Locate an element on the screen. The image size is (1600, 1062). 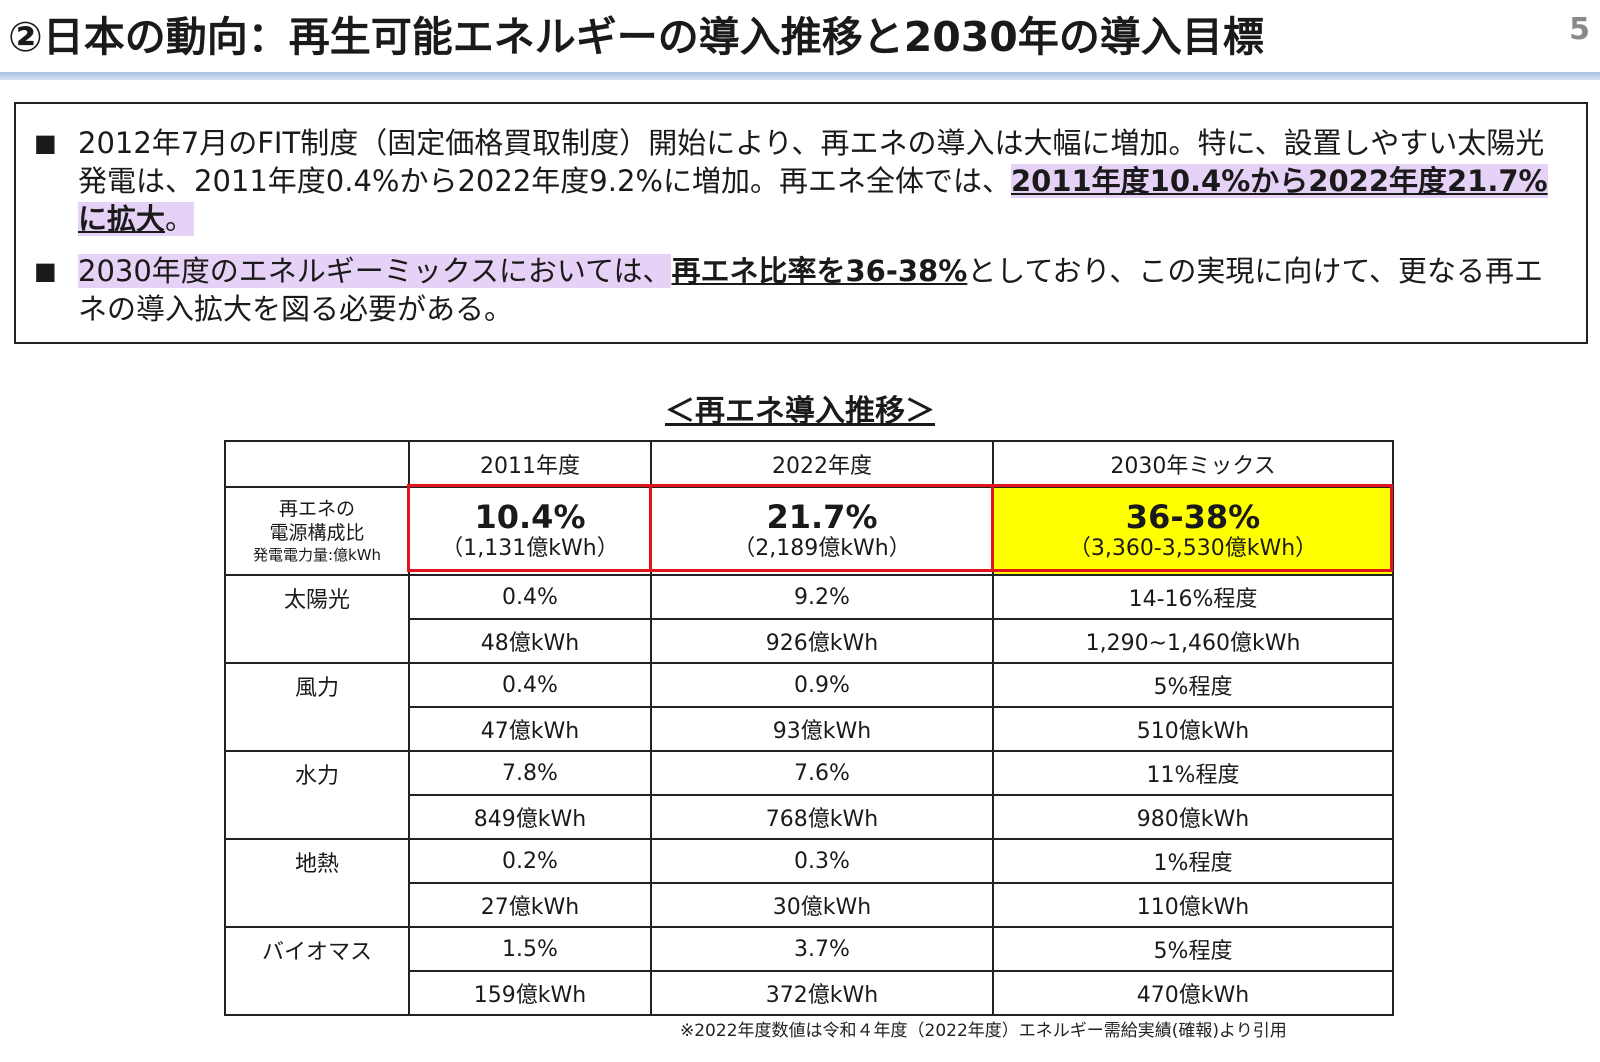
table-row-pct: 風力 0.4% 0.9% 5%程度 is located at coordinates (809, 707).